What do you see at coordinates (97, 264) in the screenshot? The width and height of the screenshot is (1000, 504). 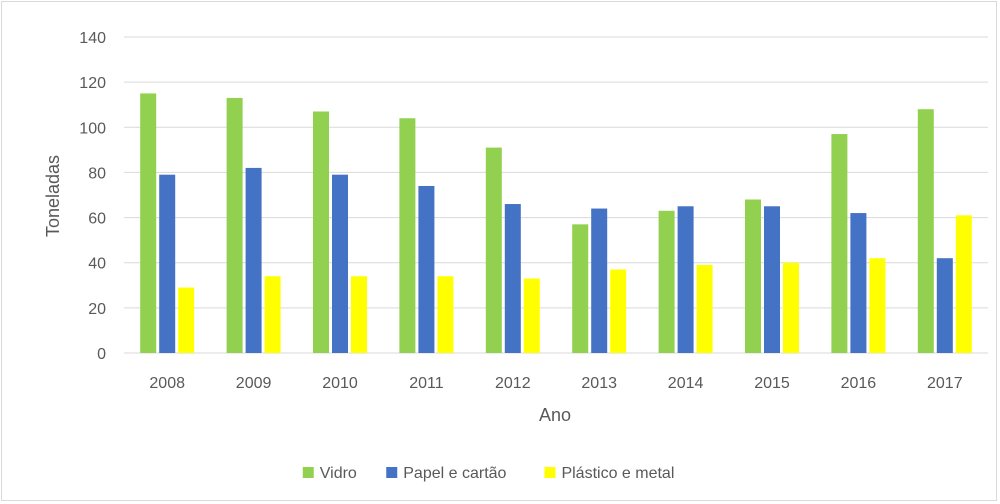 I see `y-tick-label: 40` at bounding box center [97, 264].